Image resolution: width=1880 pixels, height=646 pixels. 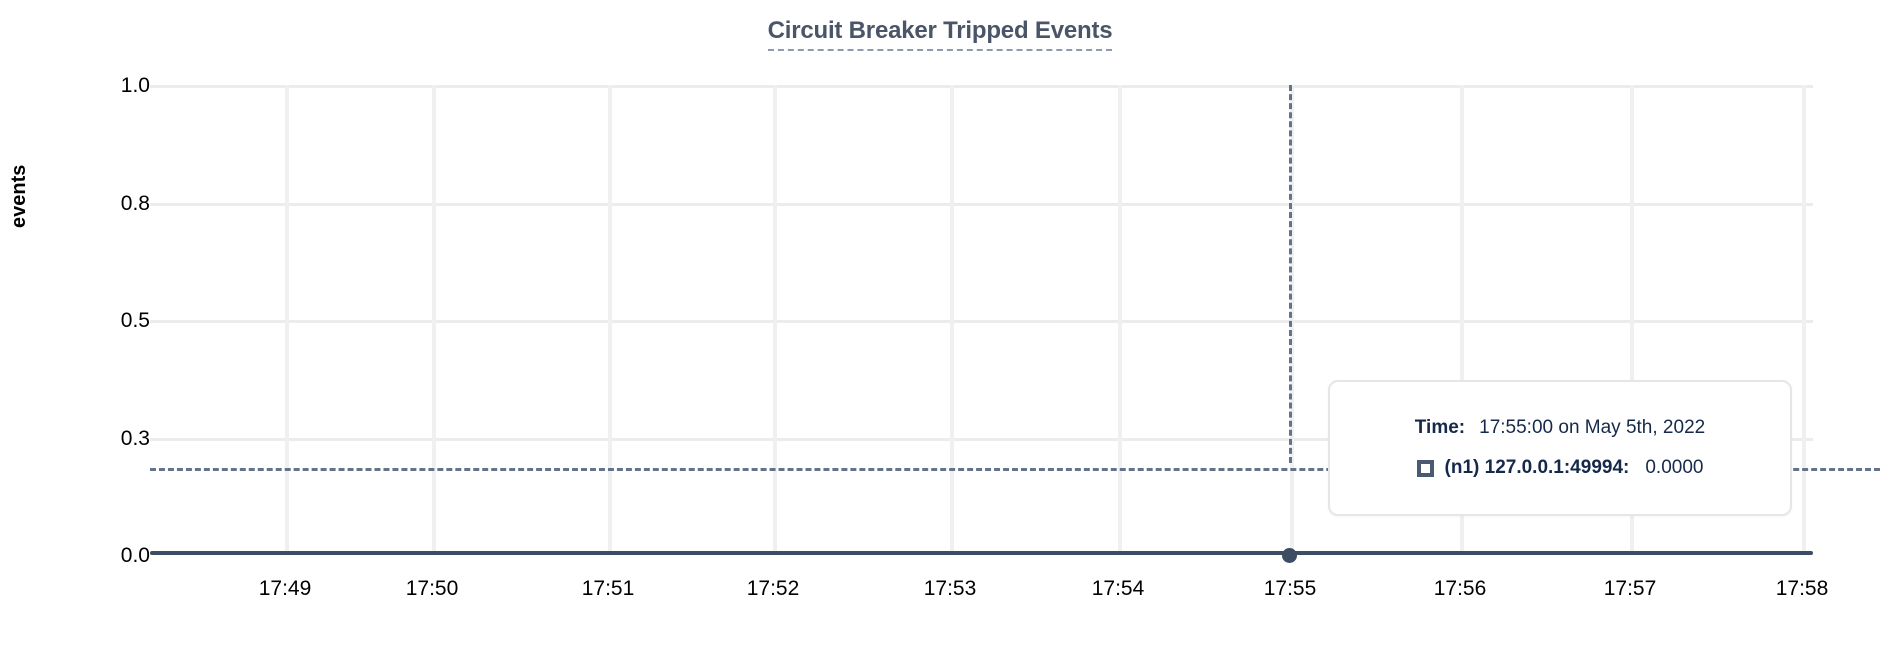 I want to click on gridline-vertical-17:52, so click(x=775, y=320).